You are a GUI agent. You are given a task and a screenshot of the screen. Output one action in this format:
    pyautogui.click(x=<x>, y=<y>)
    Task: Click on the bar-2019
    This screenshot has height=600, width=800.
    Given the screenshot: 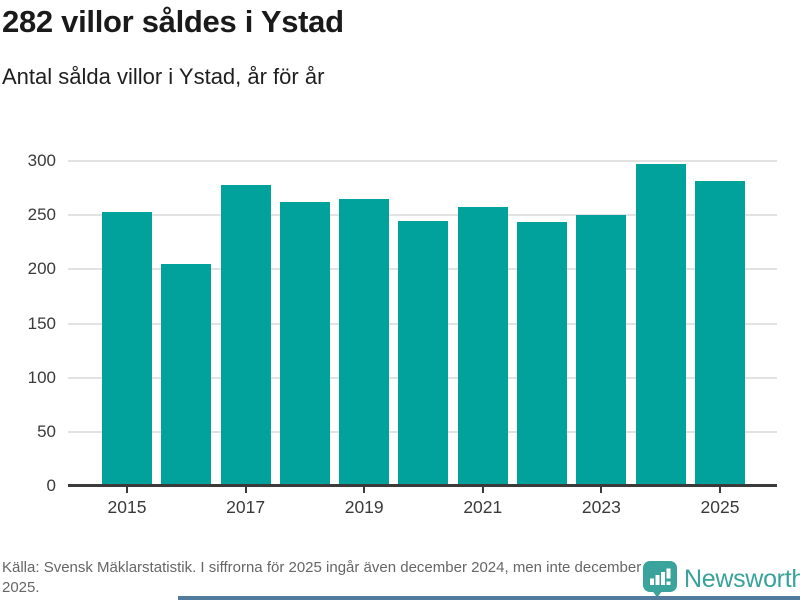 What is the action you would take?
    pyautogui.click(x=364, y=342)
    